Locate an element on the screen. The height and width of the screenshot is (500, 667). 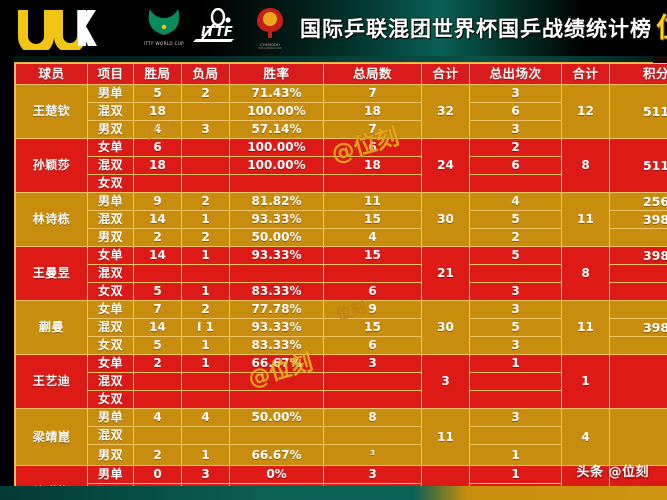
total-games-cell: 6 is located at coordinates (372, 291).